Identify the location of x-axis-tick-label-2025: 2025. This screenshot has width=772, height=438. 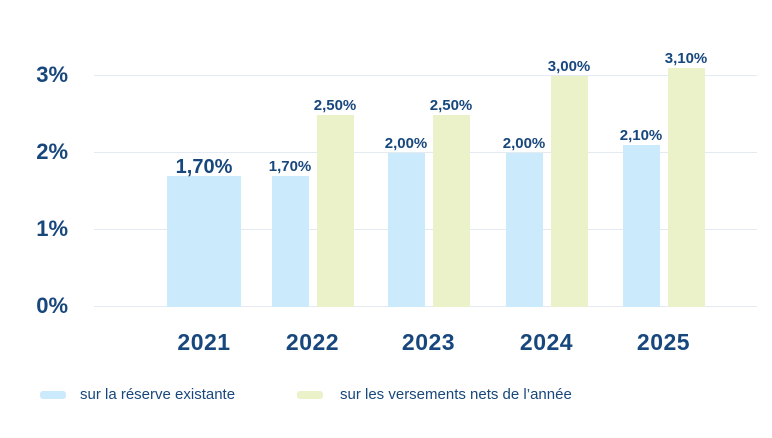
(663, 342).